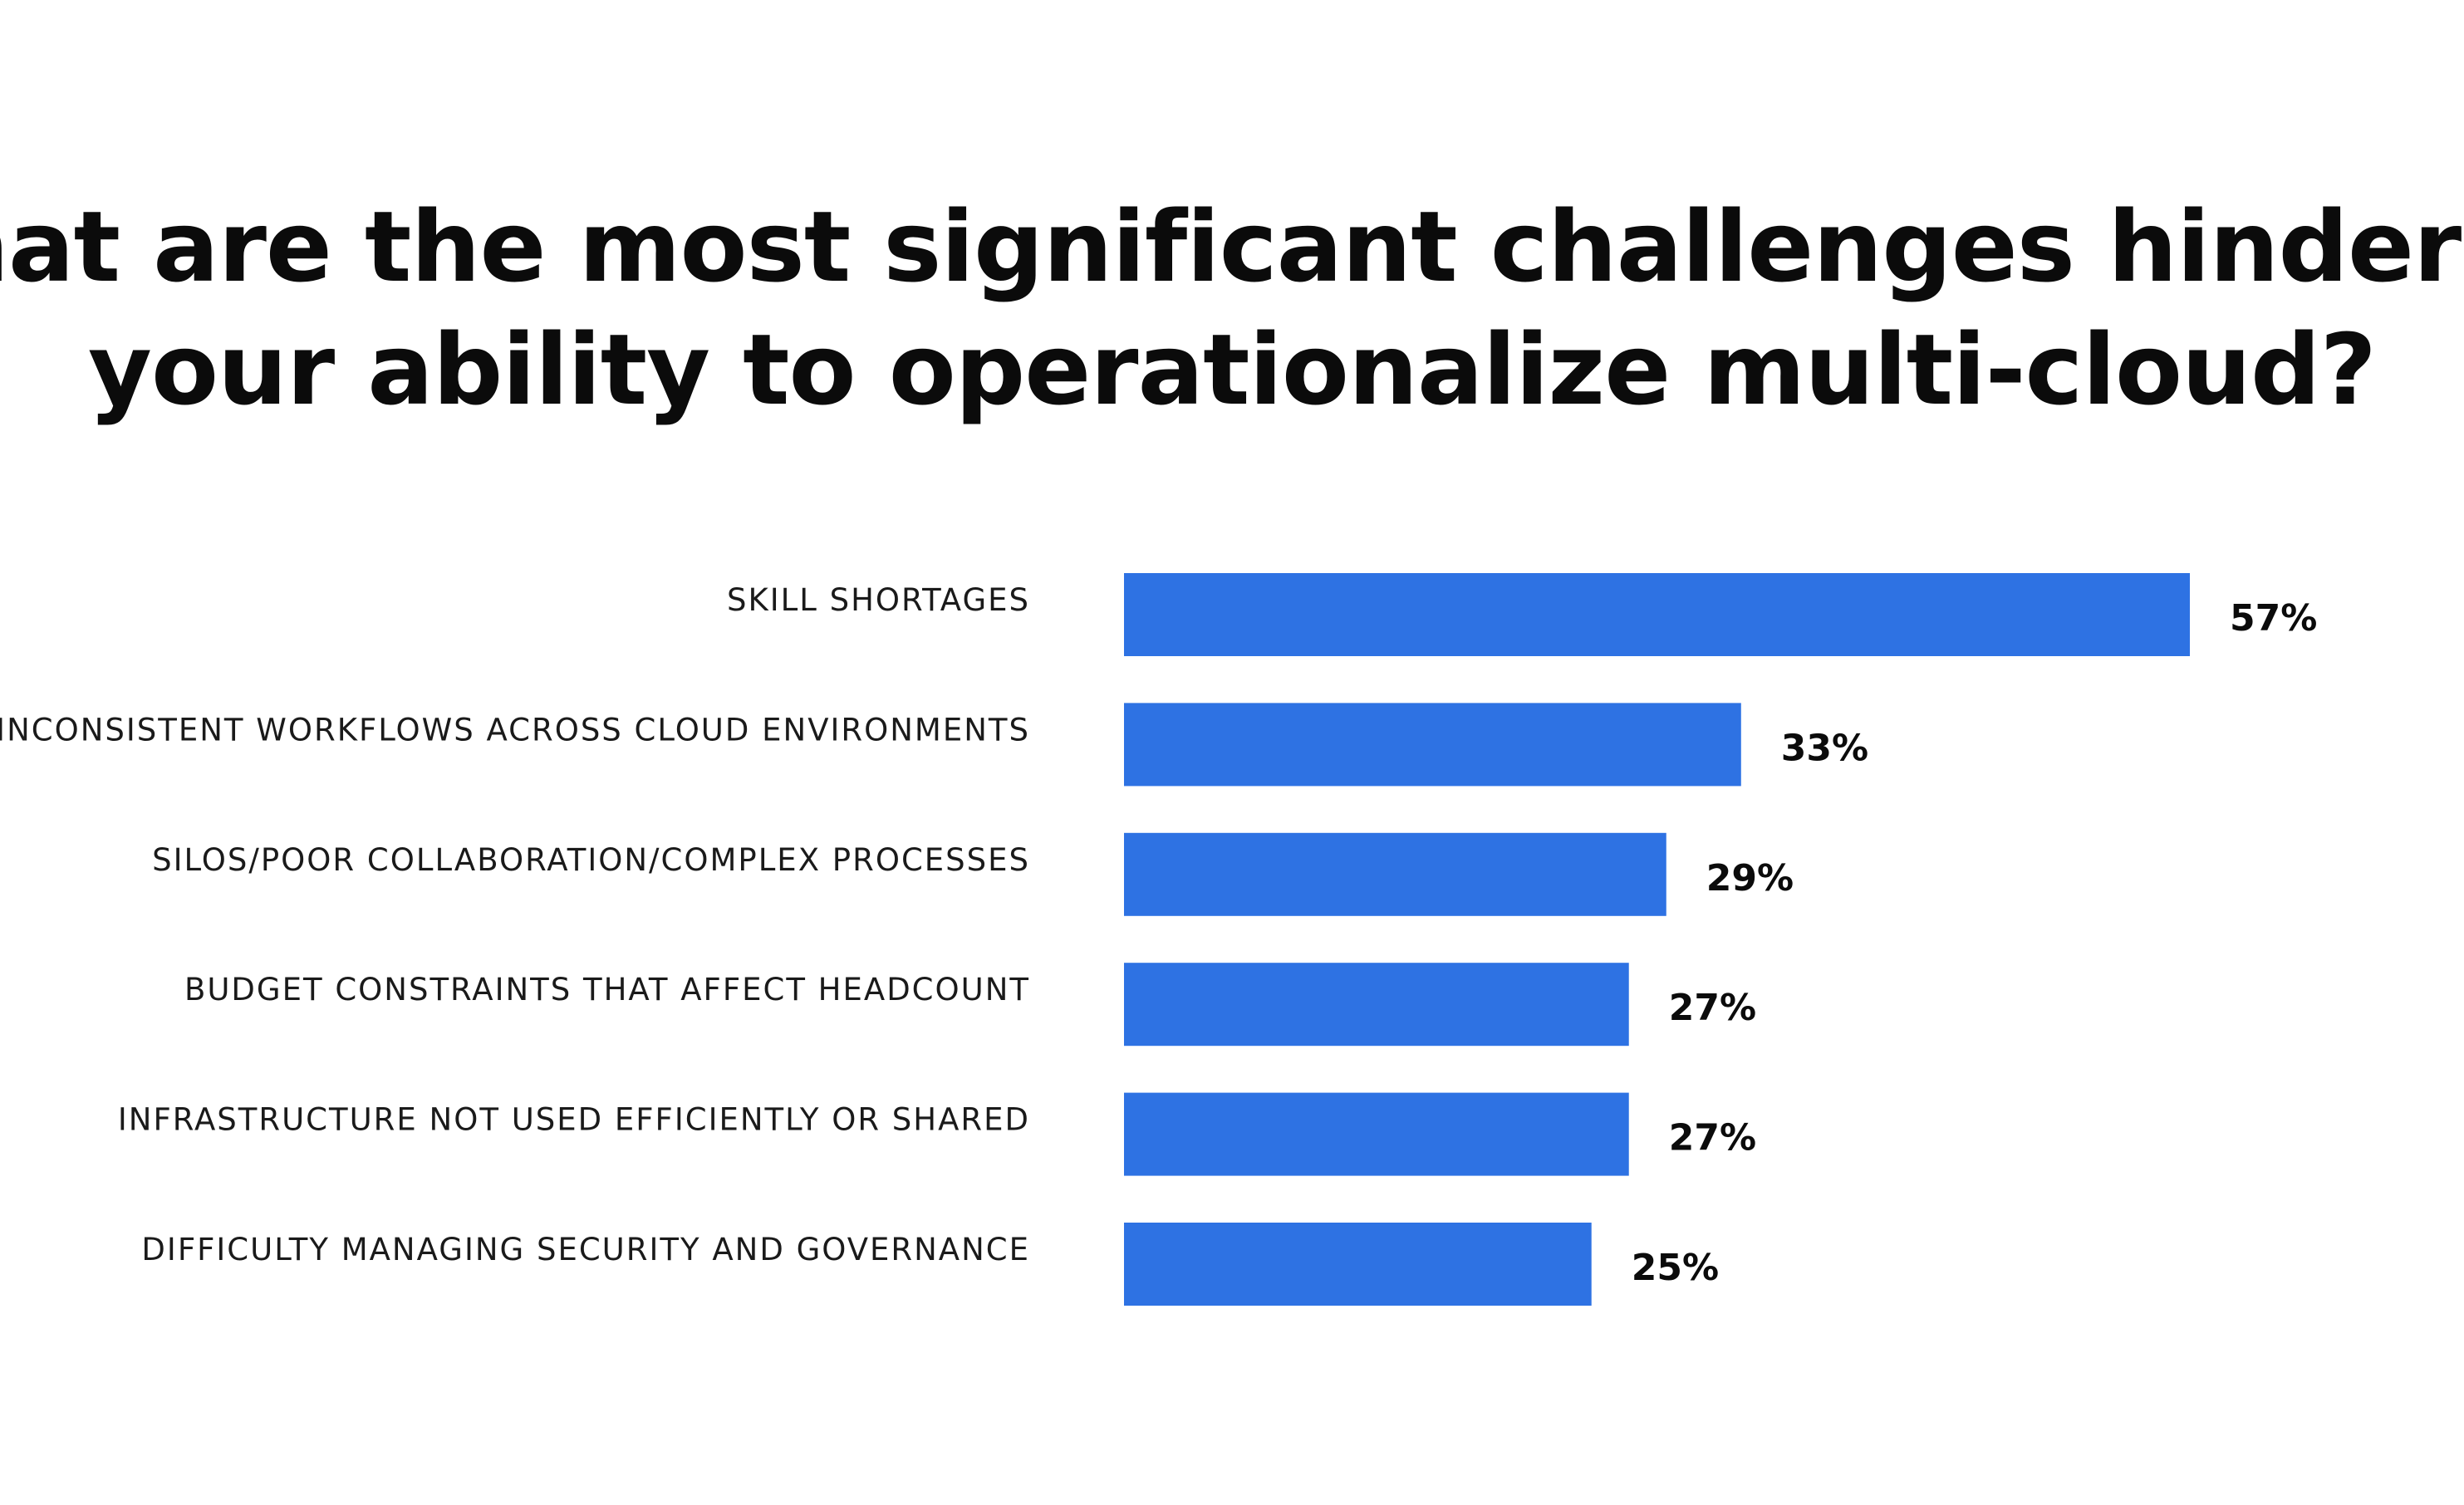  I want to click on value-label-5: 27%, so click(1712, 1138).